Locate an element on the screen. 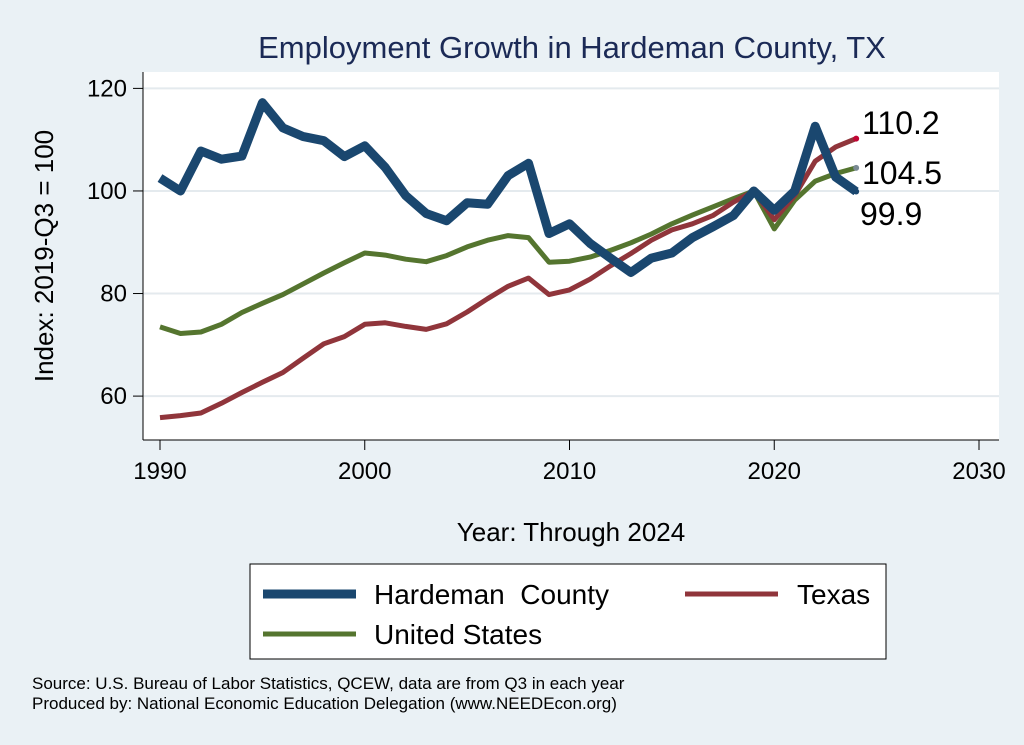  legend-box is located at coordinates (568, 611).